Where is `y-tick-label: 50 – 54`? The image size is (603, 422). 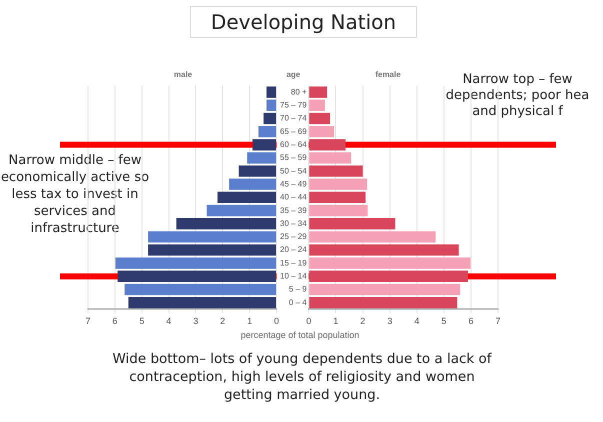 y-tick-label: 50 – 54 is located at coordinates (294, 171).